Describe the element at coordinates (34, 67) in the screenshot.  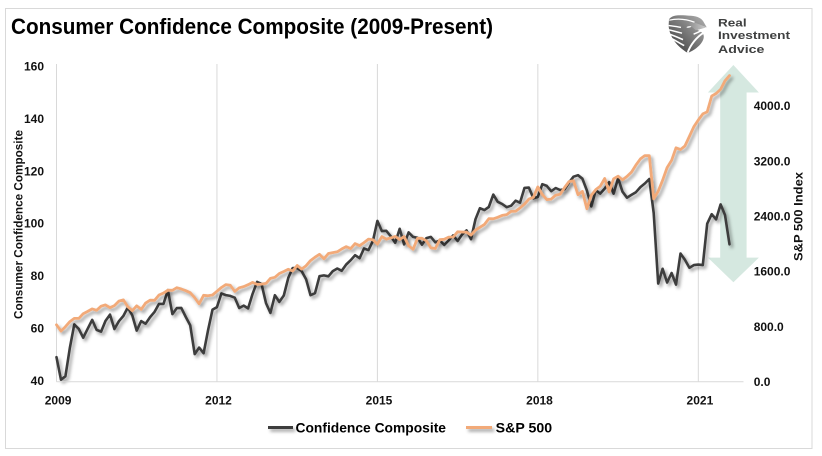
I see `svg-text: 160` at that location.